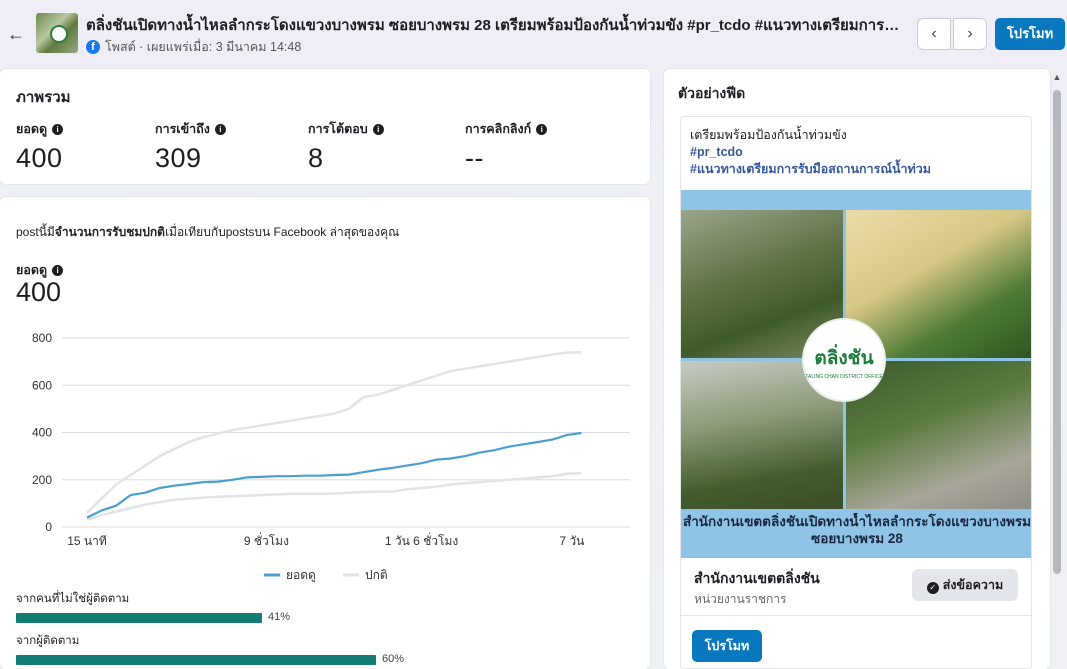 The image size is (1067, 669). I want to click on y-tick-label: 400, so click(42, 433).